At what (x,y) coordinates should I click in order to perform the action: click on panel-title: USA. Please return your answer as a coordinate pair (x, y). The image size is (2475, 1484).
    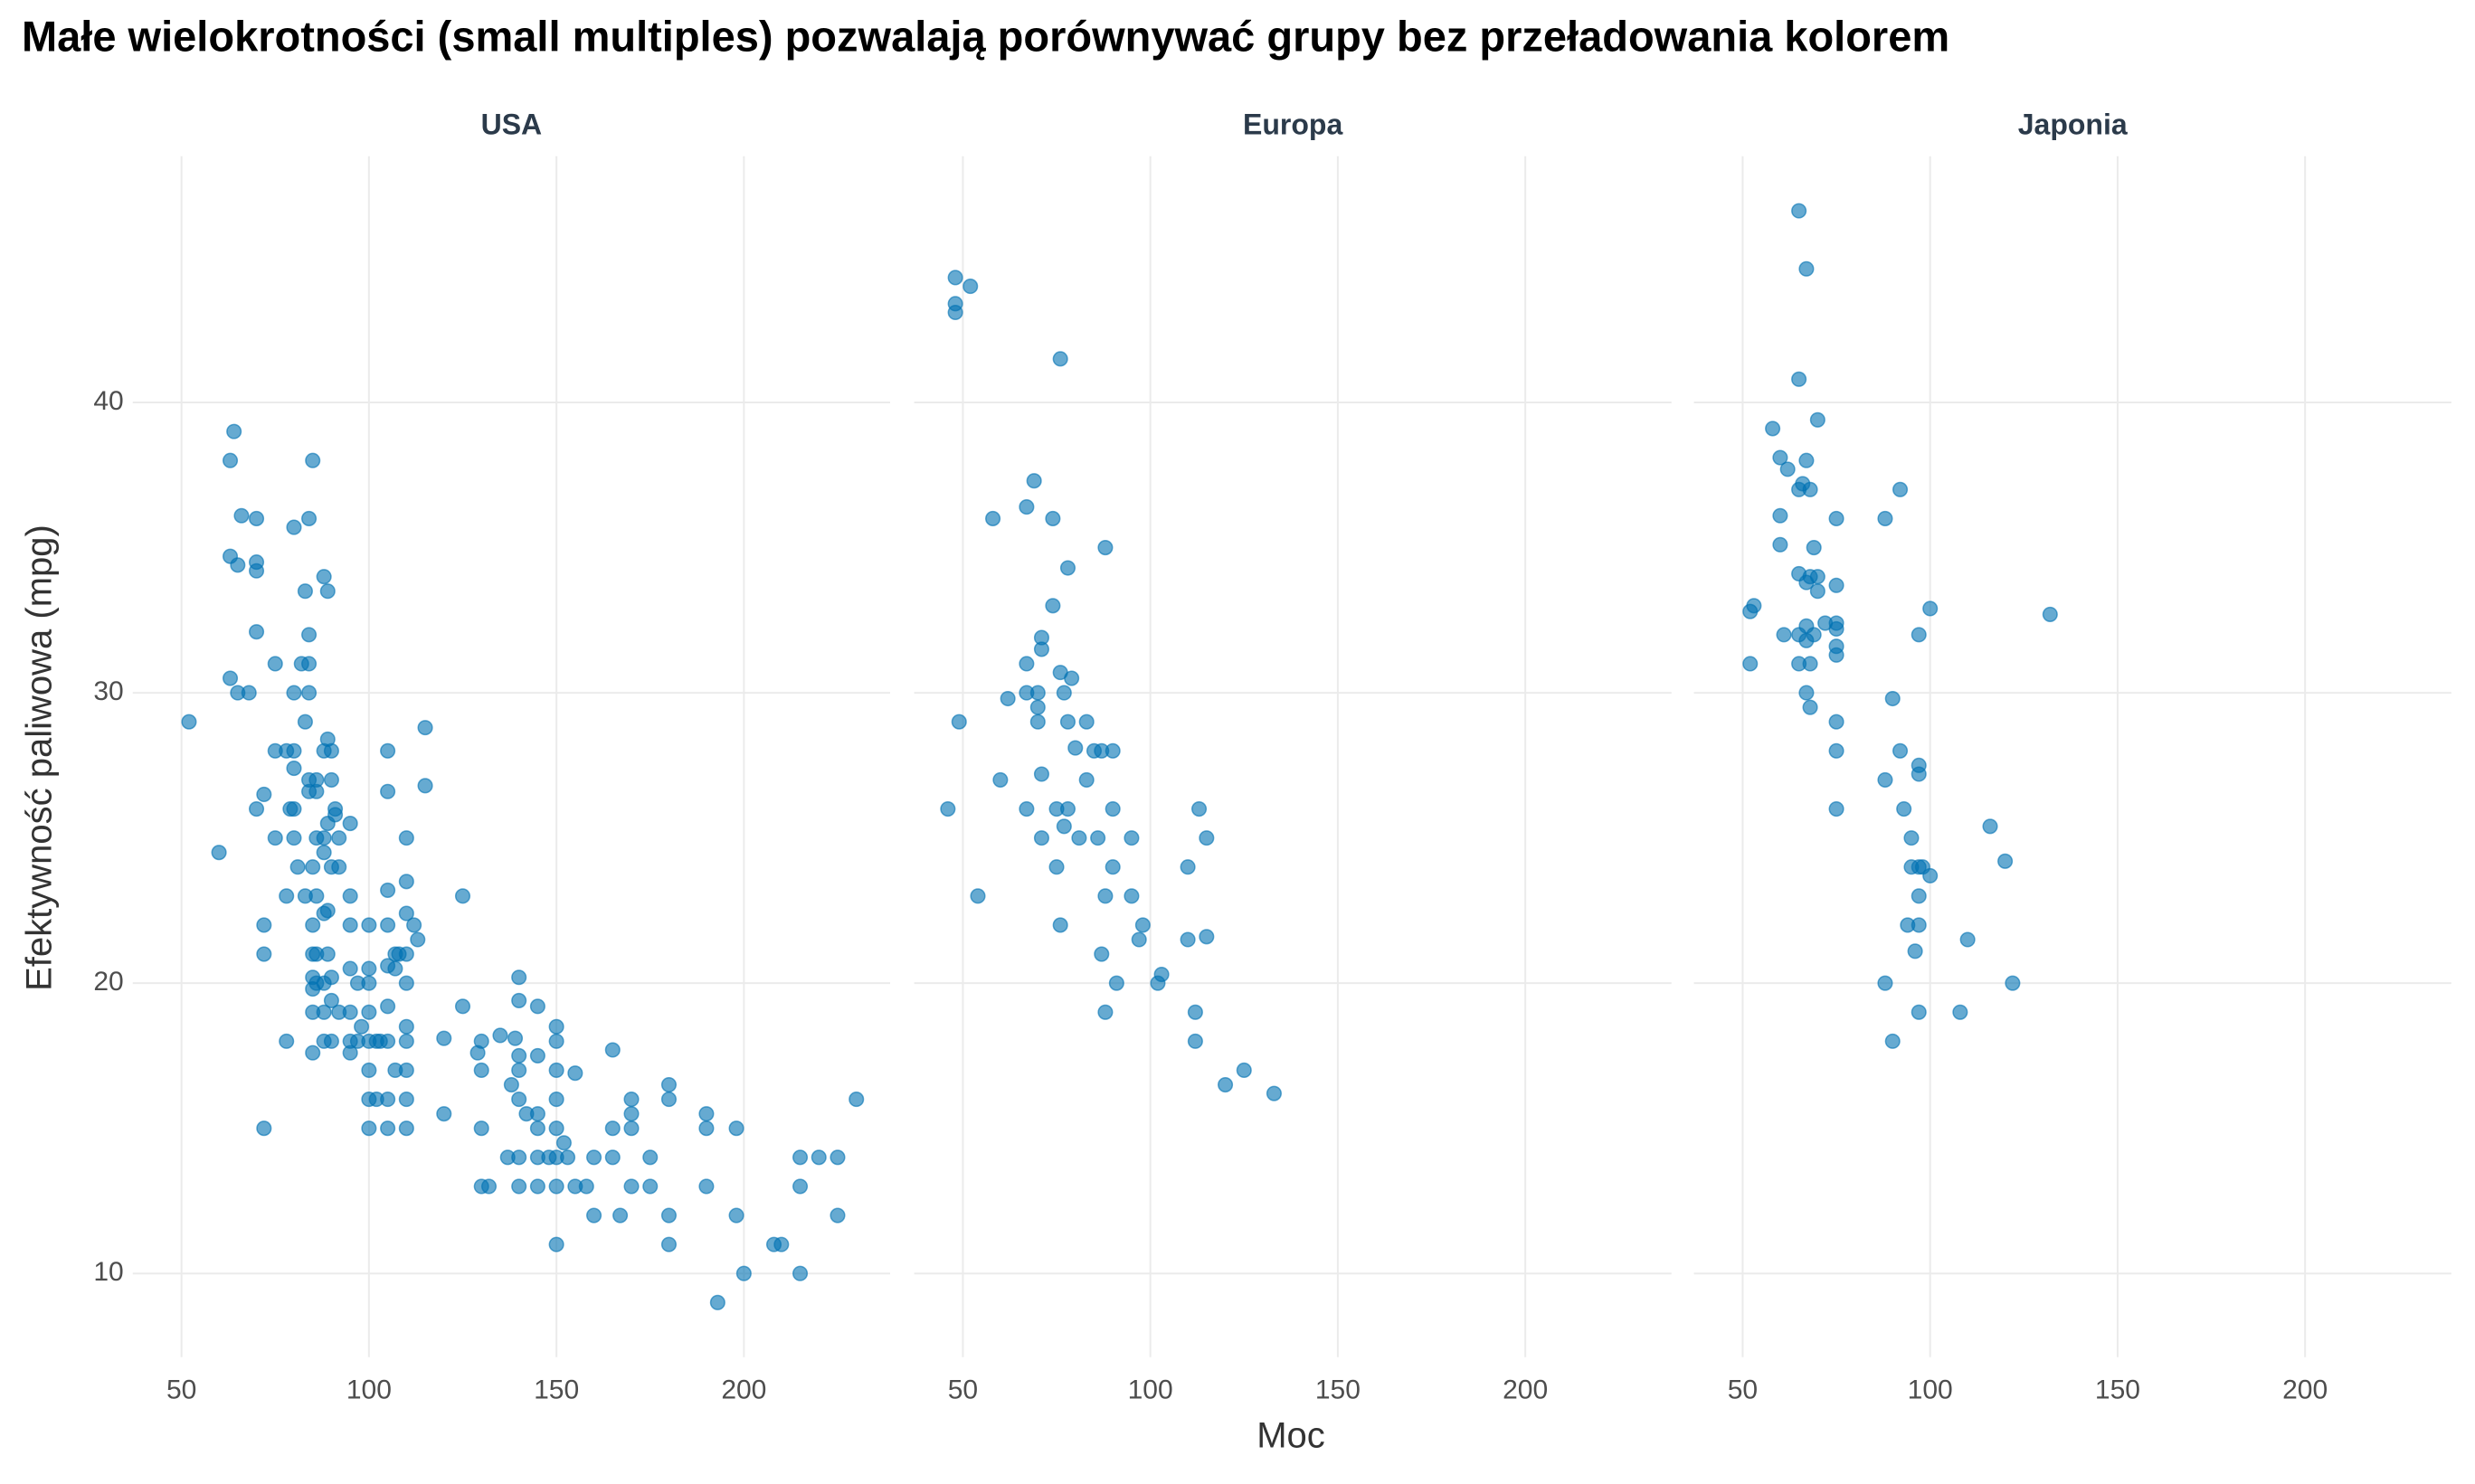
    Looking at the image, I should click on (512, 124).